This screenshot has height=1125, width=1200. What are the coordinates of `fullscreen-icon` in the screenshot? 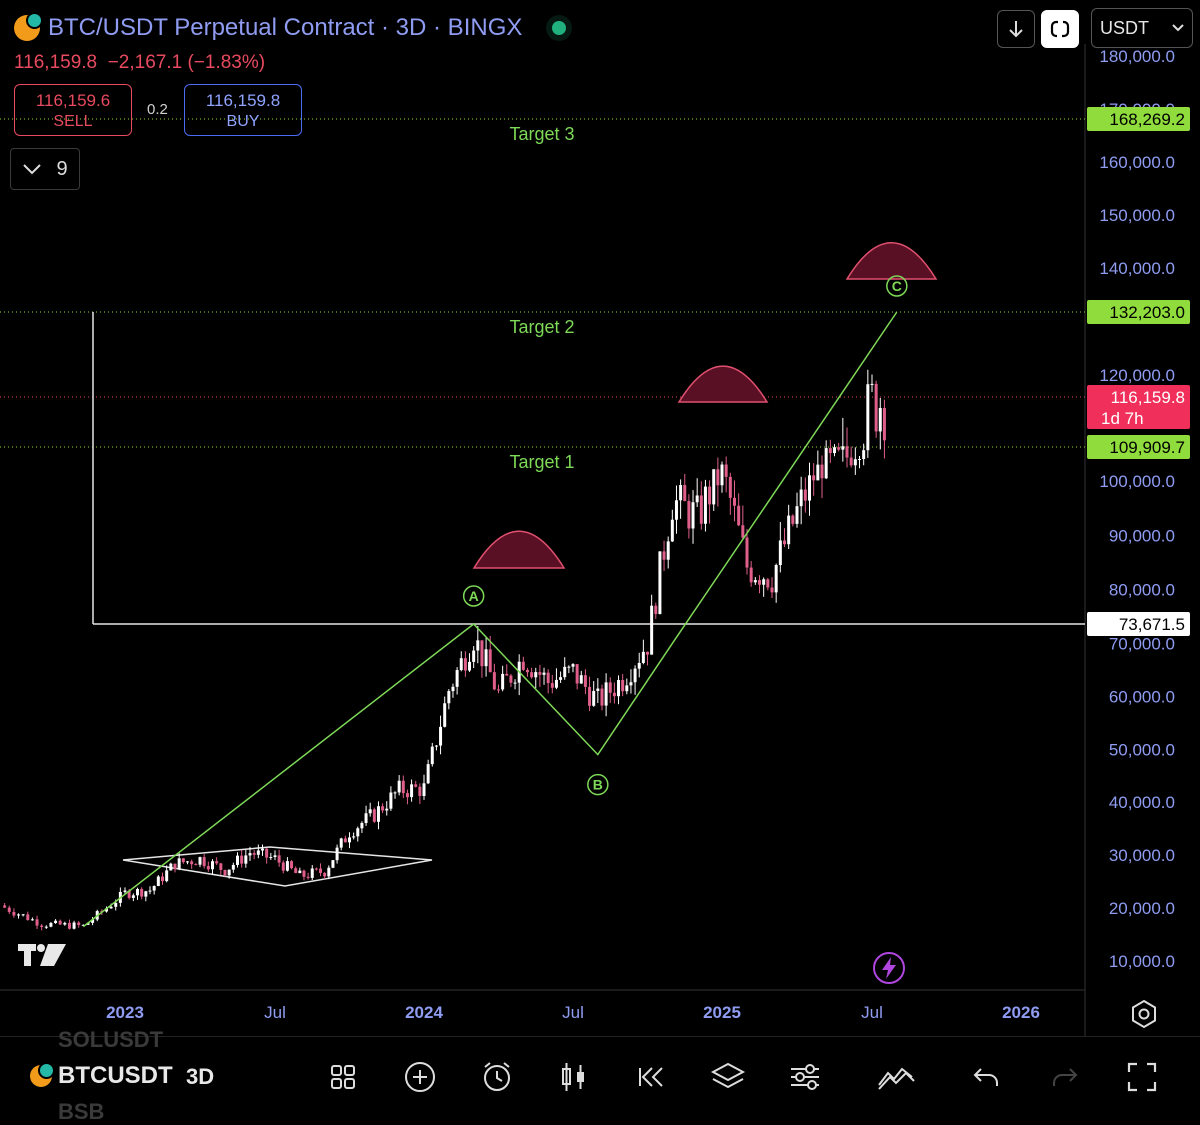 It's located at (1142, 1077).